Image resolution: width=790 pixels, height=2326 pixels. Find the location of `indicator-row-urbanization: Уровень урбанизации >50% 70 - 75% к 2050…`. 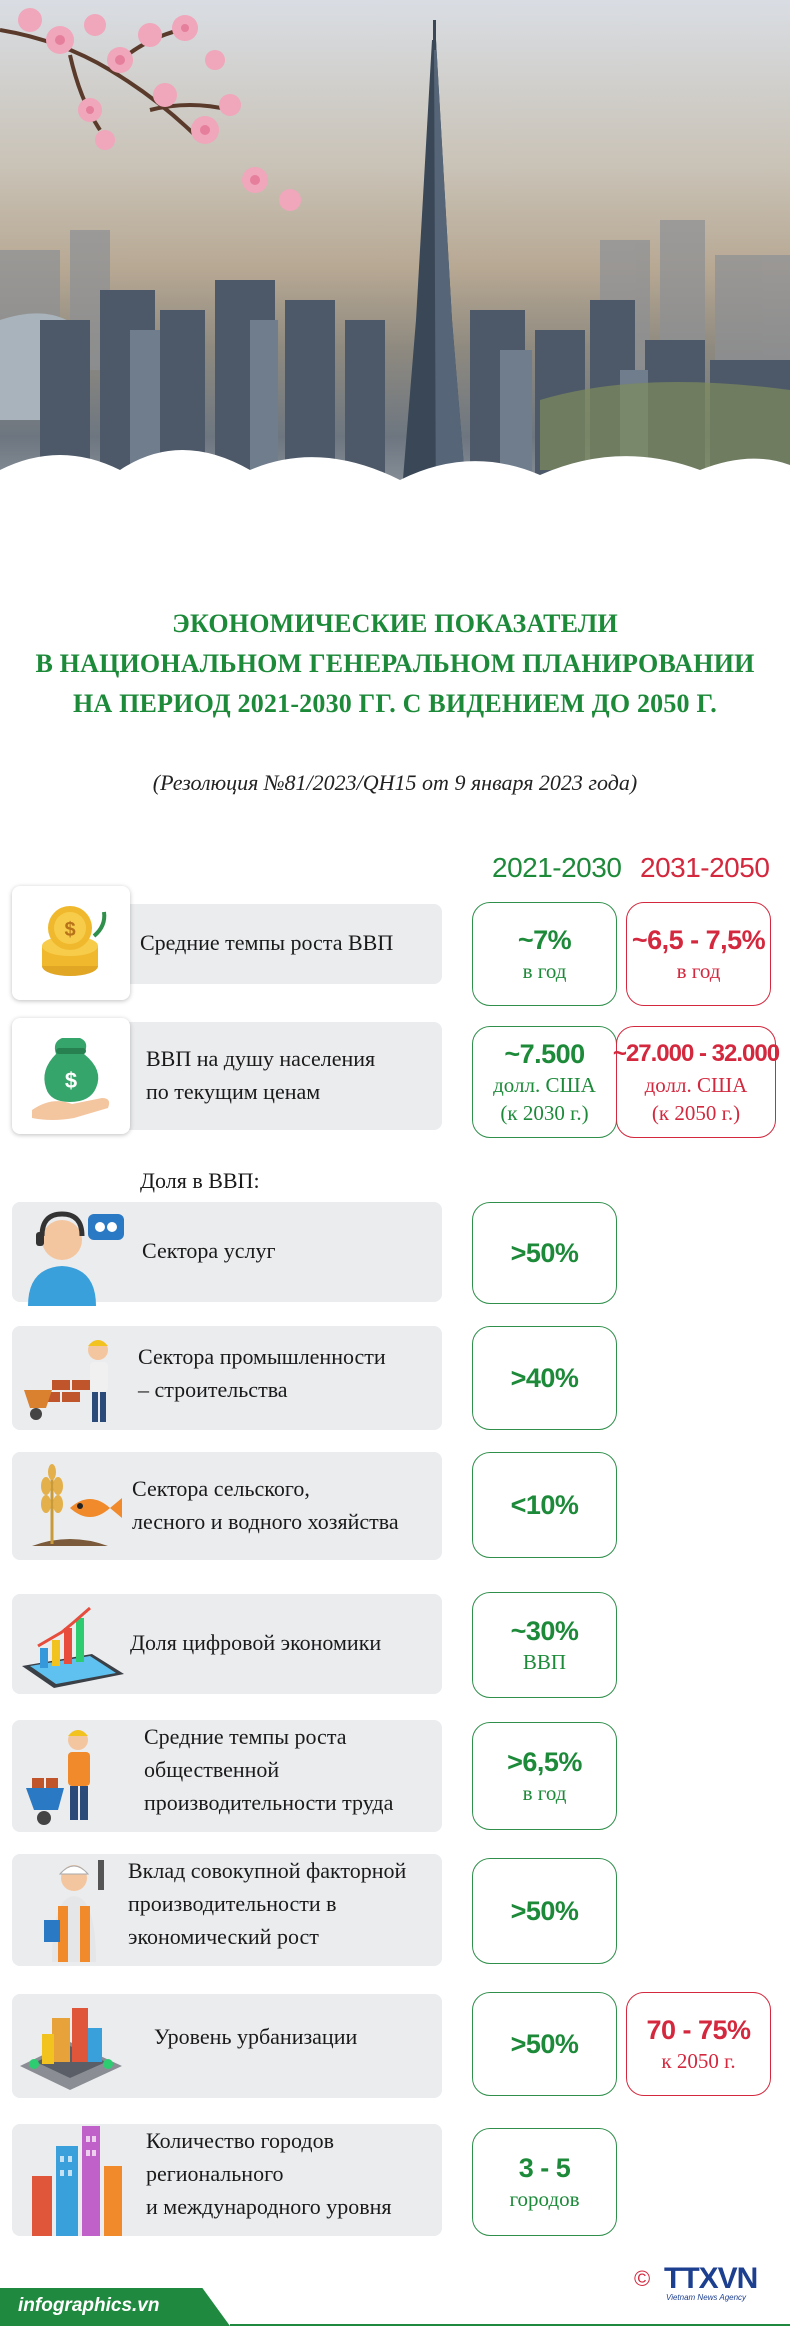

indicator-row-urbanization: Уровень урбанизации >50% 70 - 75% к 2050… is located at coordinates (395, 2044).